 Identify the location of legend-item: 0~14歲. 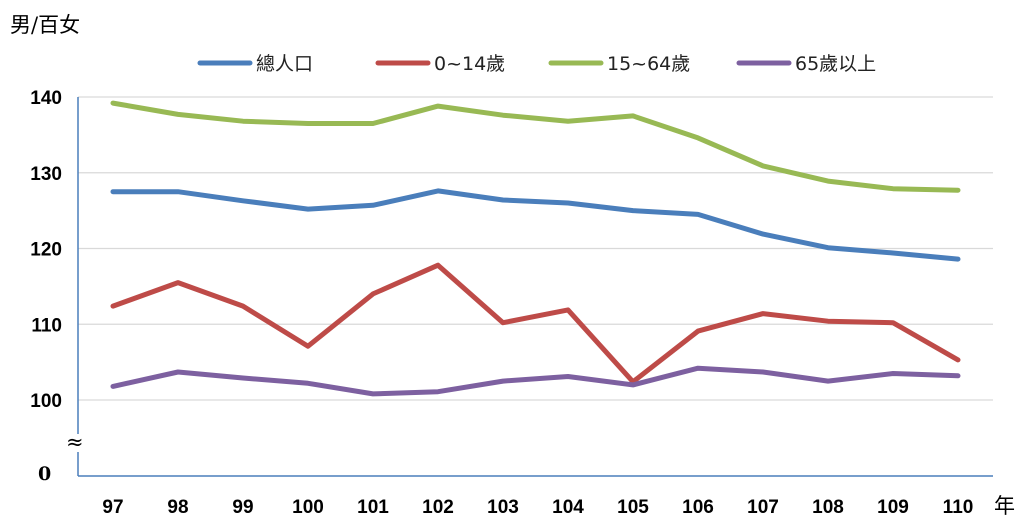
(440, 64).